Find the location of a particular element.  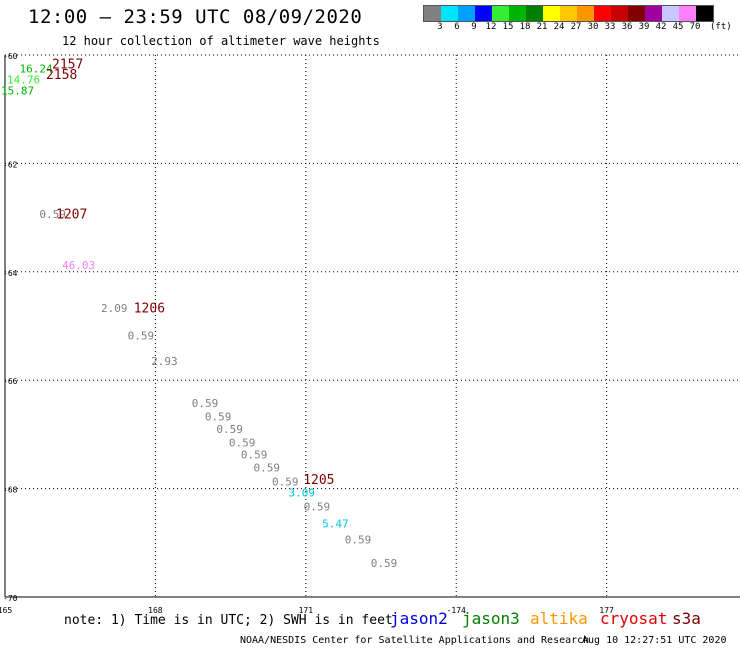

wave-height-point: 14.76 is located at coordinates (23, 79).